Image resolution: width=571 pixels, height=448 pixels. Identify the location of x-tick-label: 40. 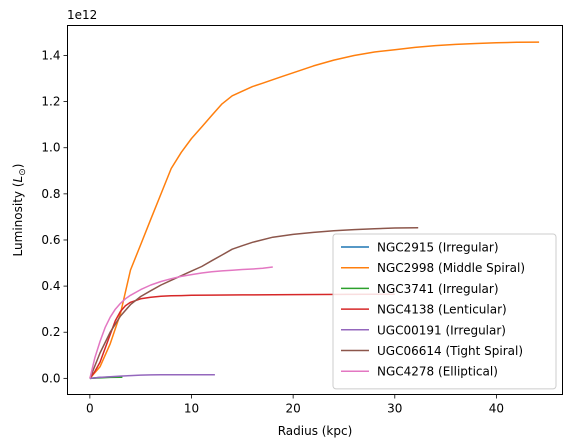
(496, 409).